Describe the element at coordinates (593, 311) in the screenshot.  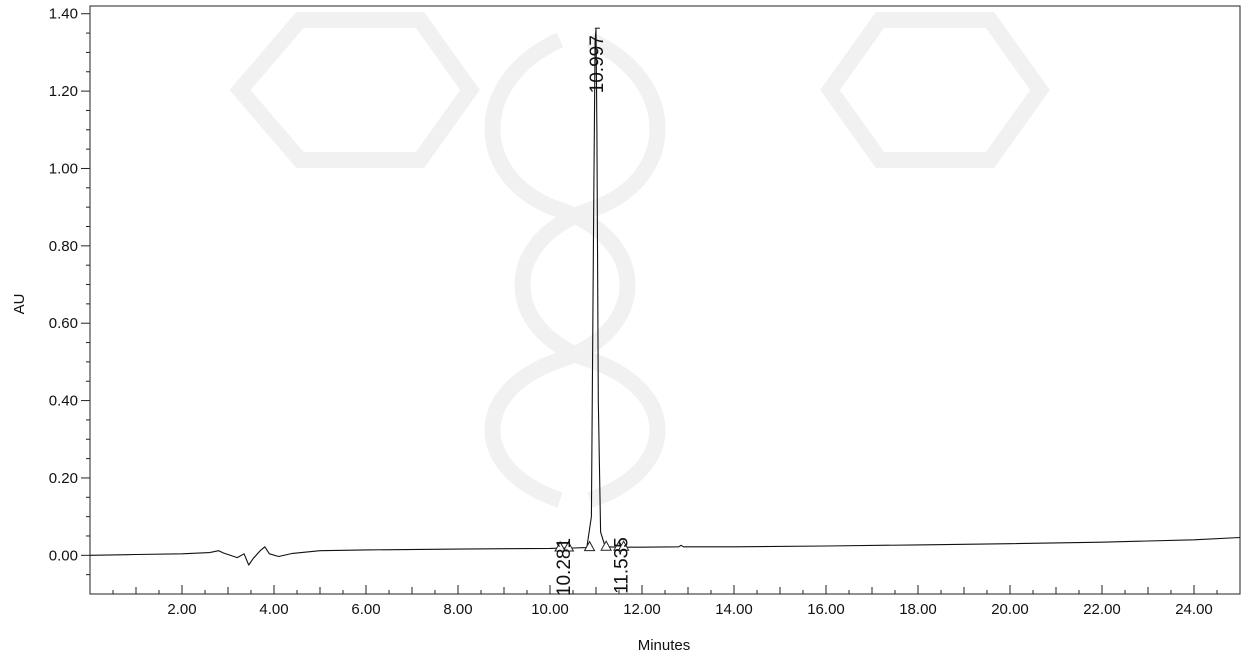
I see `peak-annotations: 10.281 10.997 11.535` at that location.